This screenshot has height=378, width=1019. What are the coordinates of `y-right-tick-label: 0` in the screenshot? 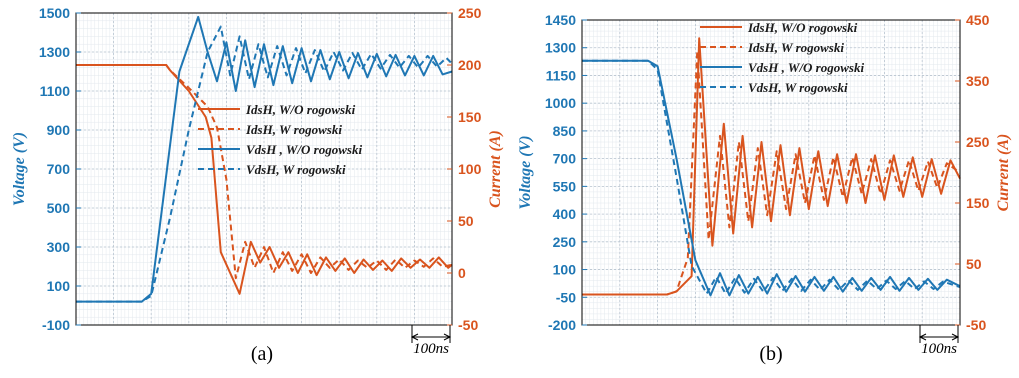 It's located at (462, 273).